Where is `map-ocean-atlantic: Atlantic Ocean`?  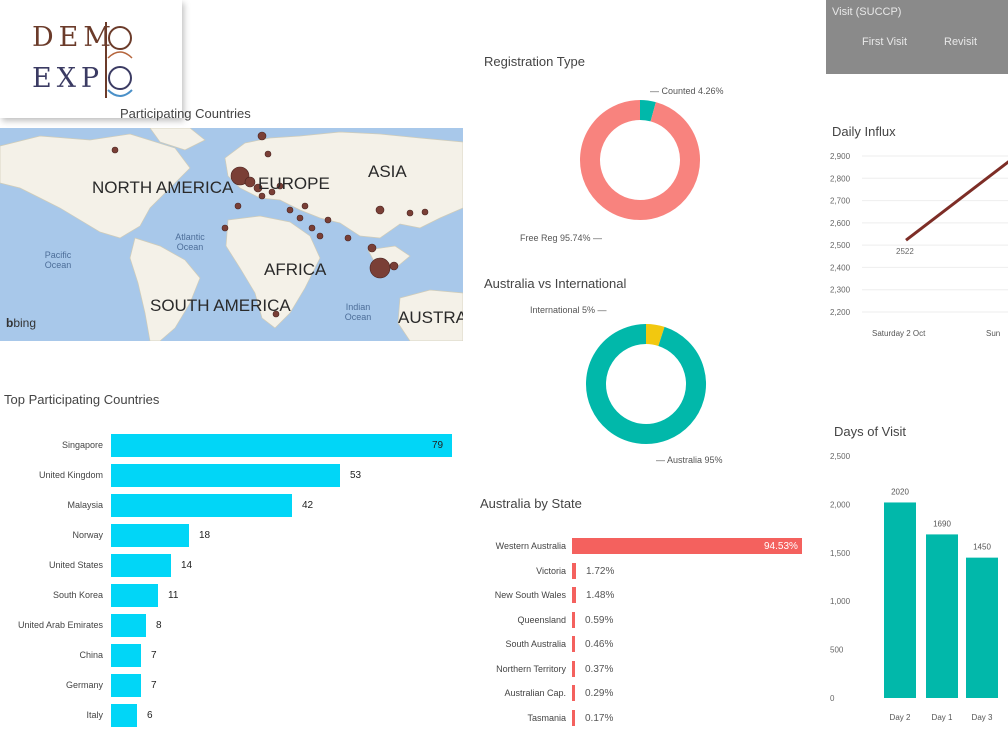 map-ocean-atlantic: Atlantic Ocean is located at coordinates (190, 242).